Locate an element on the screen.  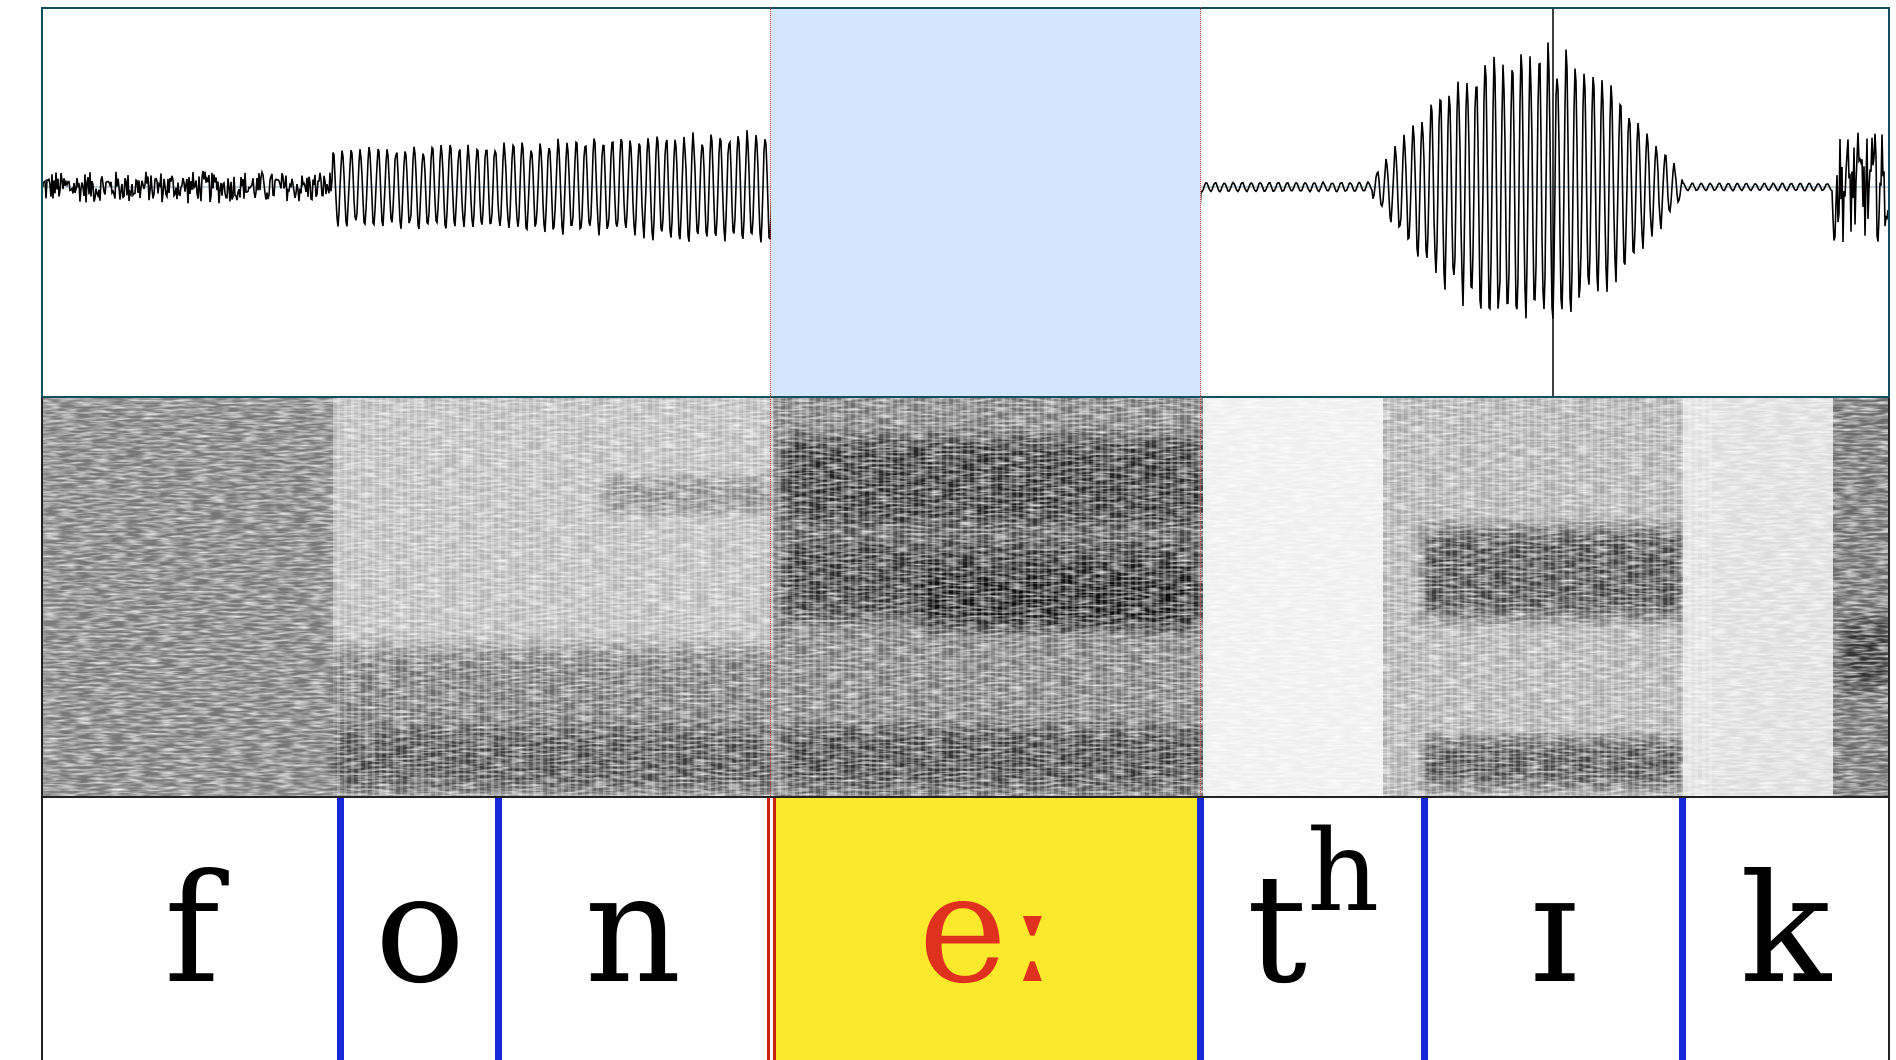
selected-interval is located at coordinates (986, 929).